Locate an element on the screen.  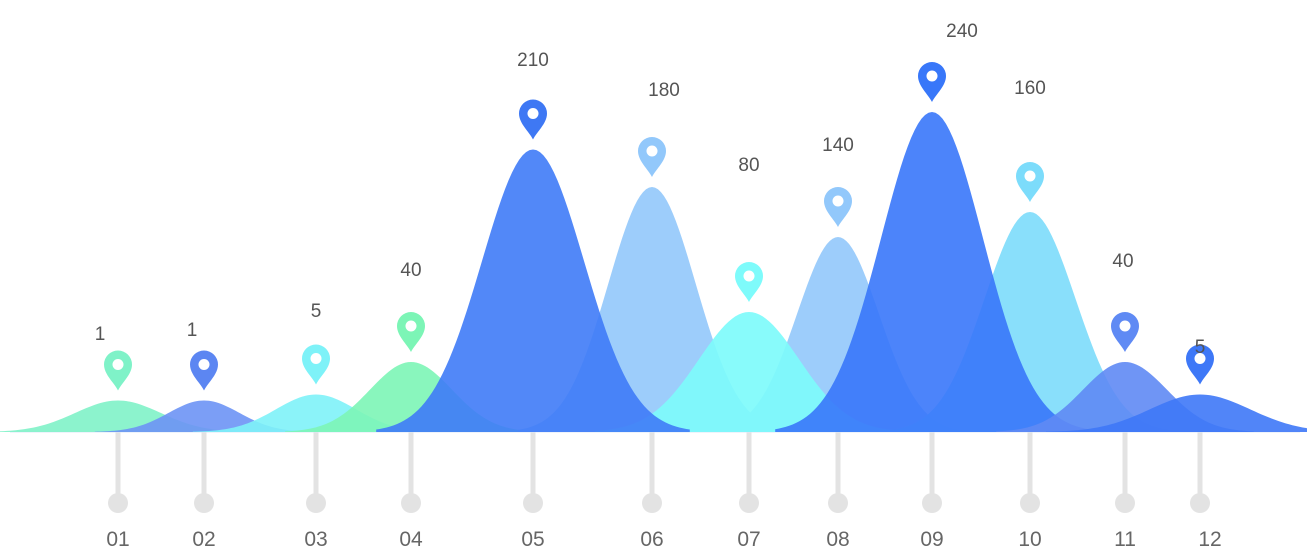
tick-labels-layer: 01 02 03 04 05 06 07 08 09 10 11 12 is located at coordinates (663, 539).